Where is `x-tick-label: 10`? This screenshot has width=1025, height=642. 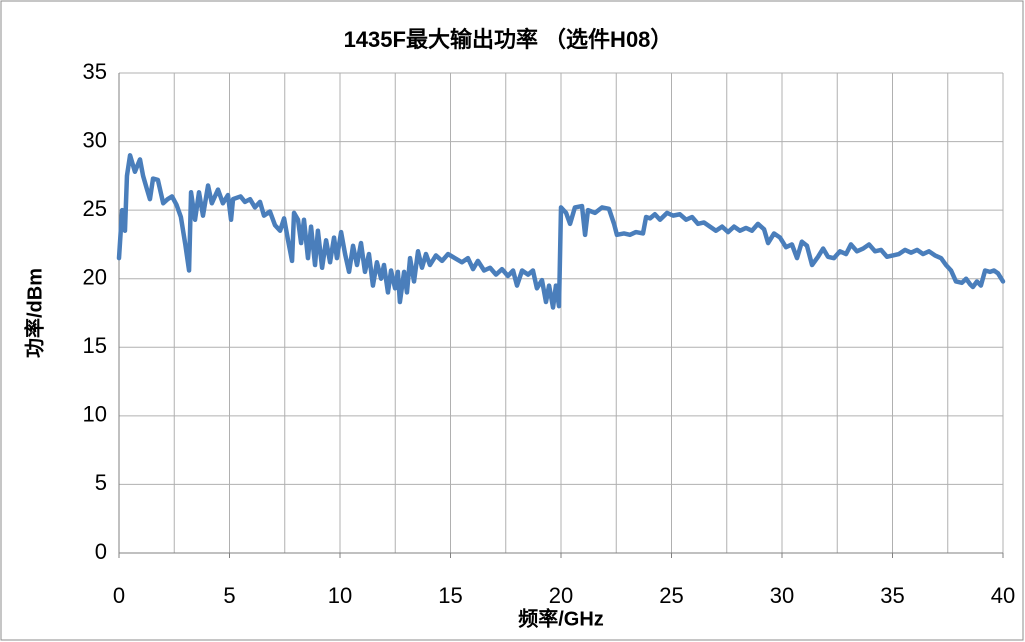 x-tick-label: 10 is located at coordinates (340, 595).